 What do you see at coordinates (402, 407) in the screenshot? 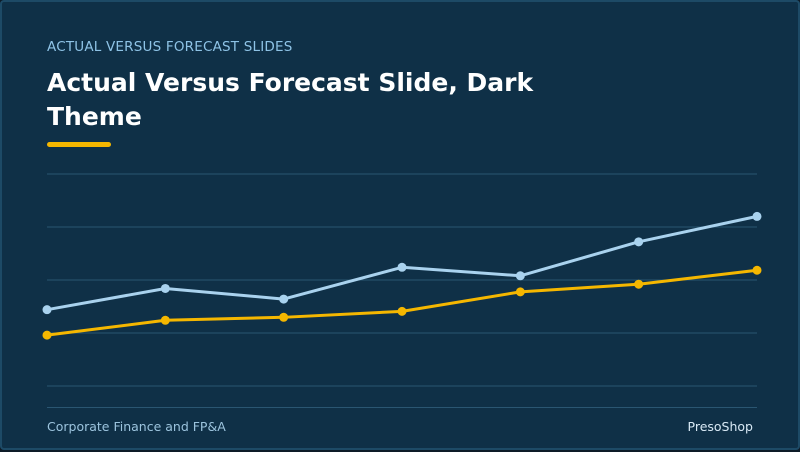
I see `footer-divider` at bounding box center [402, 407].